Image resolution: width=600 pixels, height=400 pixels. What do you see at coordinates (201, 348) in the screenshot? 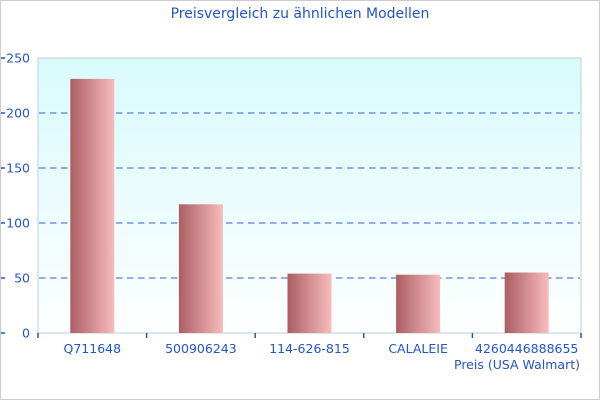
I see `x-tick-label: 500906243` at bounding box center [201, 348].